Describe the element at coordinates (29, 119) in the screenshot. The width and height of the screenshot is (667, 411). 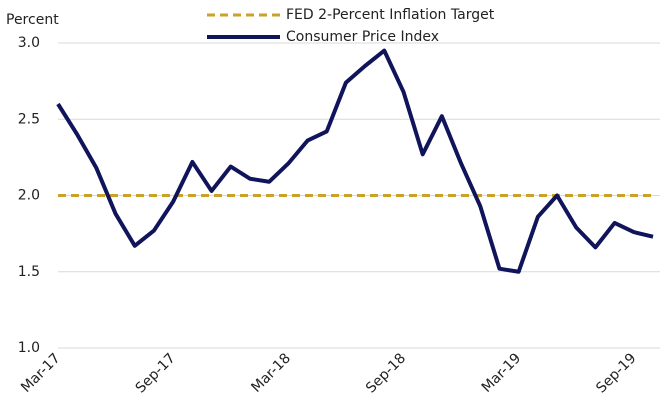
I see `y-tick-label: 2.5` at that location.